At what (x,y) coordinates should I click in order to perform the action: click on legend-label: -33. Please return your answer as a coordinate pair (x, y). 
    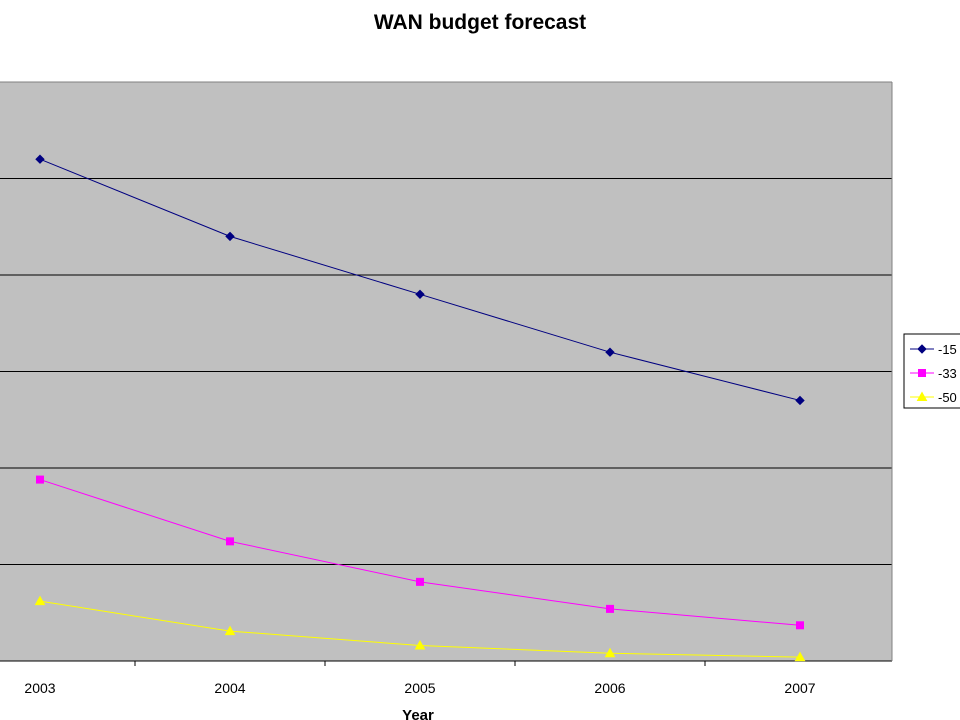
    Looking at the image, I should click on (947, 373).